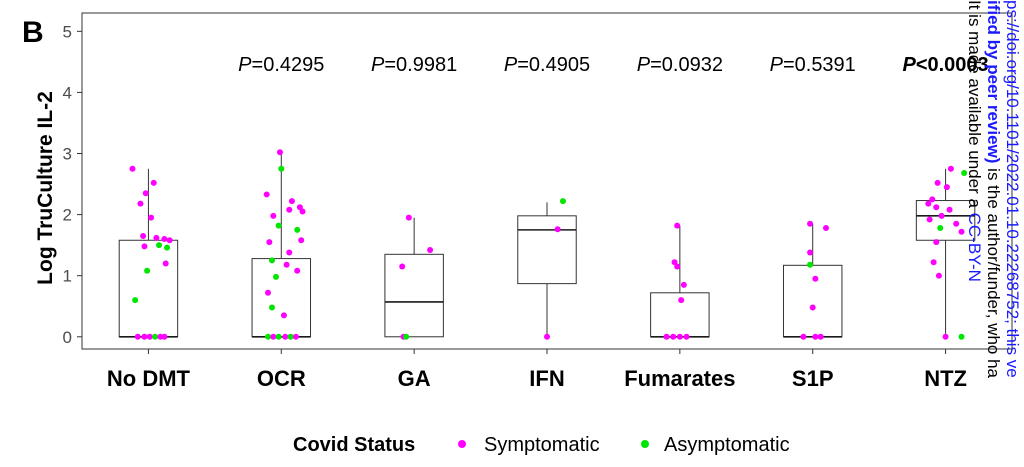 This screenshot has height=467, width=1024. I want to click on legend-asymptomatic-swatch, so click(645, 444).